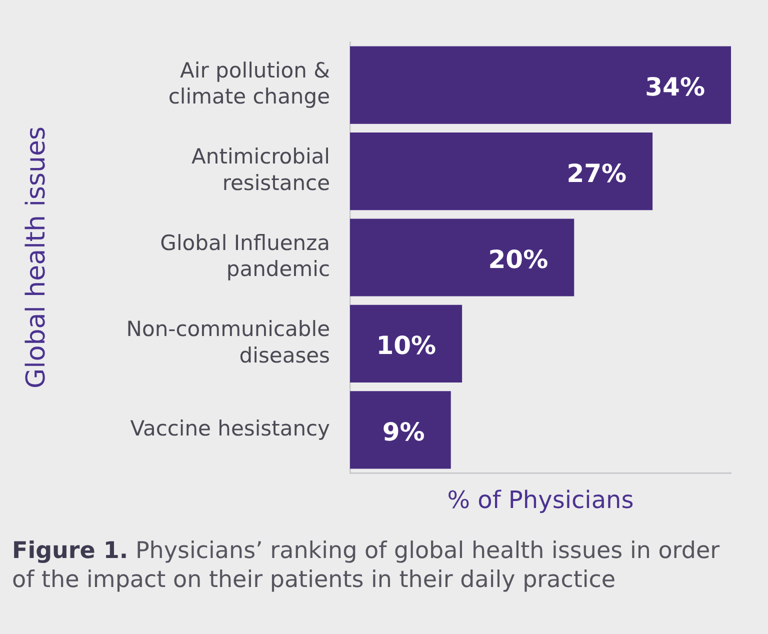 This screenshot has height=634, width=768. Describe the element at coordinates (245, 256) in the screenshot. I see `y-tick-label: Global Influenza pandemic` at that location.